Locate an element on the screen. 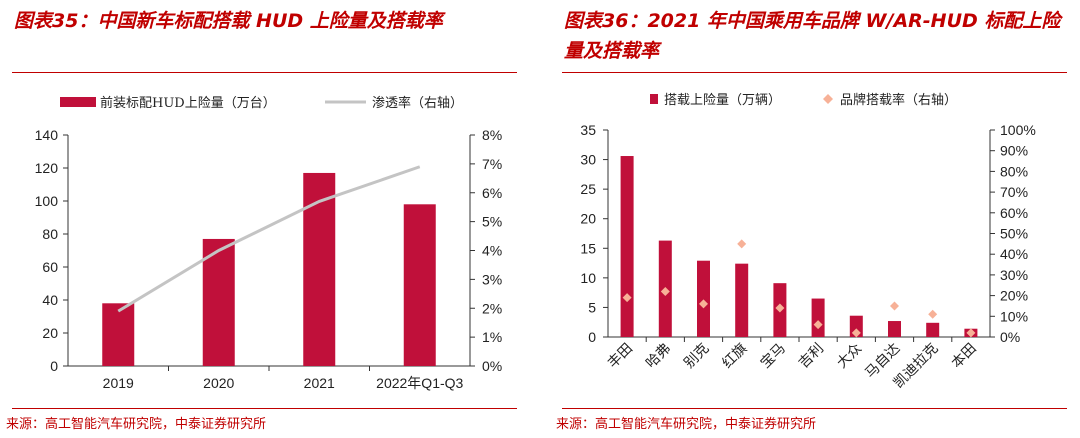 The width and height of the screenshot is (1080, 438). right-axis-tick-label: 4% is located at coordinates (492, 251).